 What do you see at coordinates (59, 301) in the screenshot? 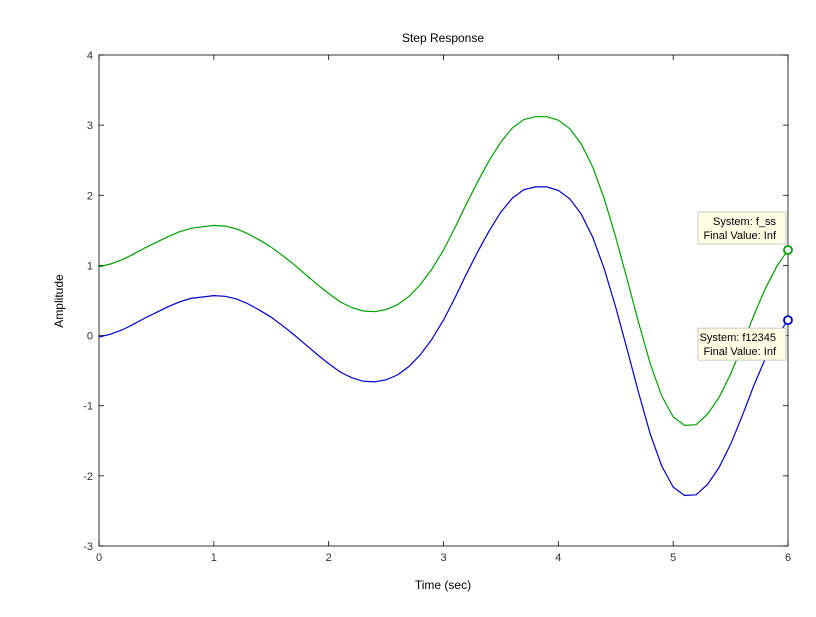
I see `y-axis-label: Amplitude` at bounding box center [59, 301].